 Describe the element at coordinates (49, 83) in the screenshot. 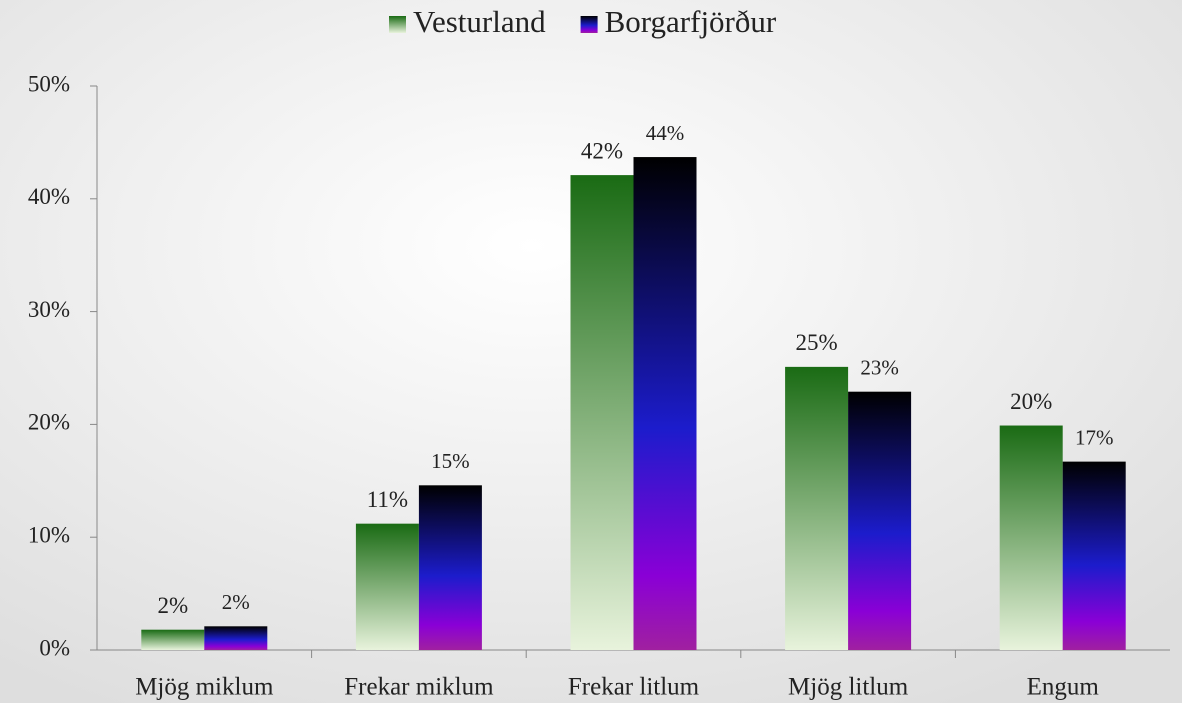

I see `y-tick-label: 50%` at that location.